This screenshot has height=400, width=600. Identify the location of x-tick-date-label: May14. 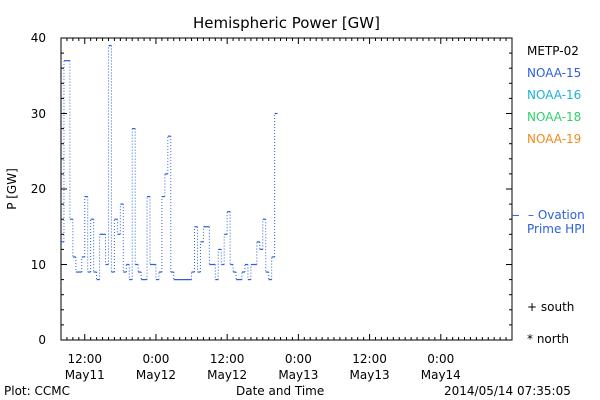
(440, 375).